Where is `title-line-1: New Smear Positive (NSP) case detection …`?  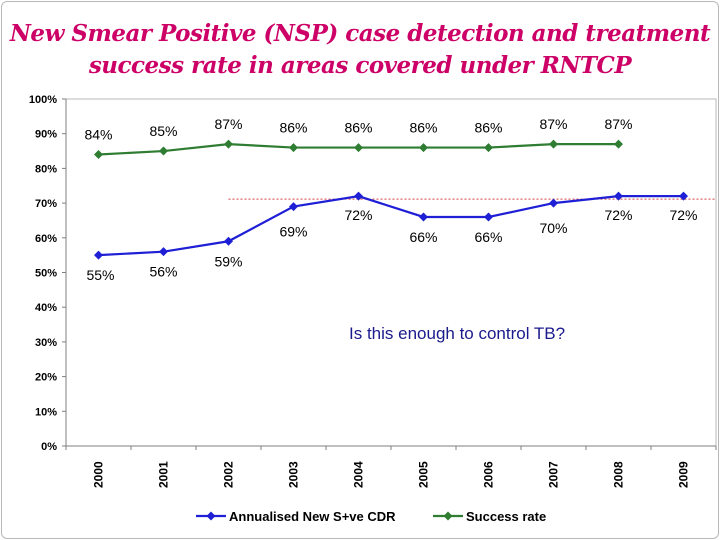
title-line-1: New Smear Positive (NSP) case detection … is located at coordinates (360, 33).